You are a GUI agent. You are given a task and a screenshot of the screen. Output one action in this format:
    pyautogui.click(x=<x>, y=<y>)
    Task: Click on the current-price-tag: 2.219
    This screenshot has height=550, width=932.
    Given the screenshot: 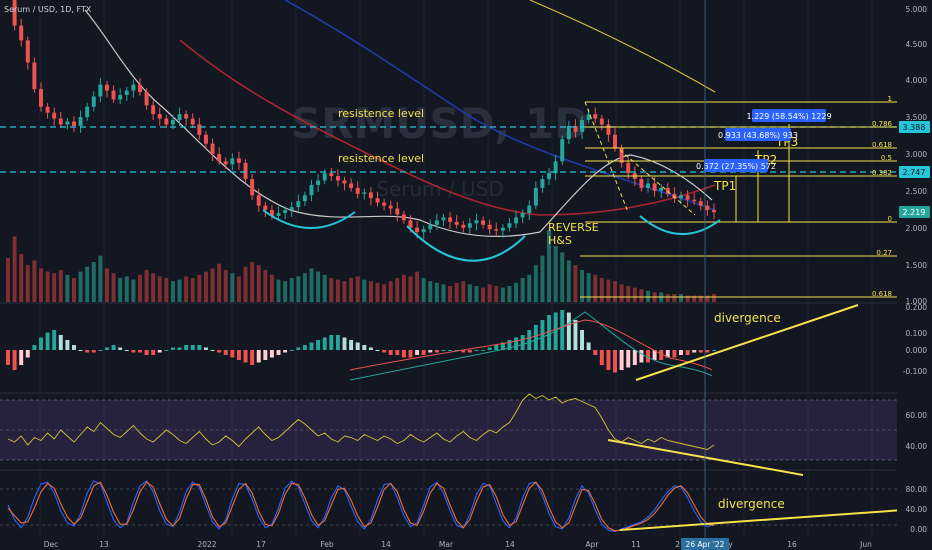 What is the action you would take?
    pyautogui.click(x=914, y=212)
    